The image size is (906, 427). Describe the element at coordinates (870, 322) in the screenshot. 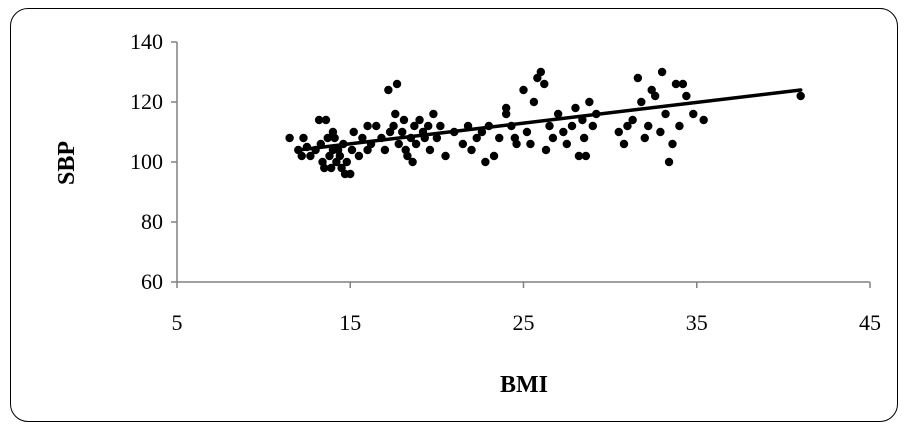

I see `x-tick-label: 45` at that location.